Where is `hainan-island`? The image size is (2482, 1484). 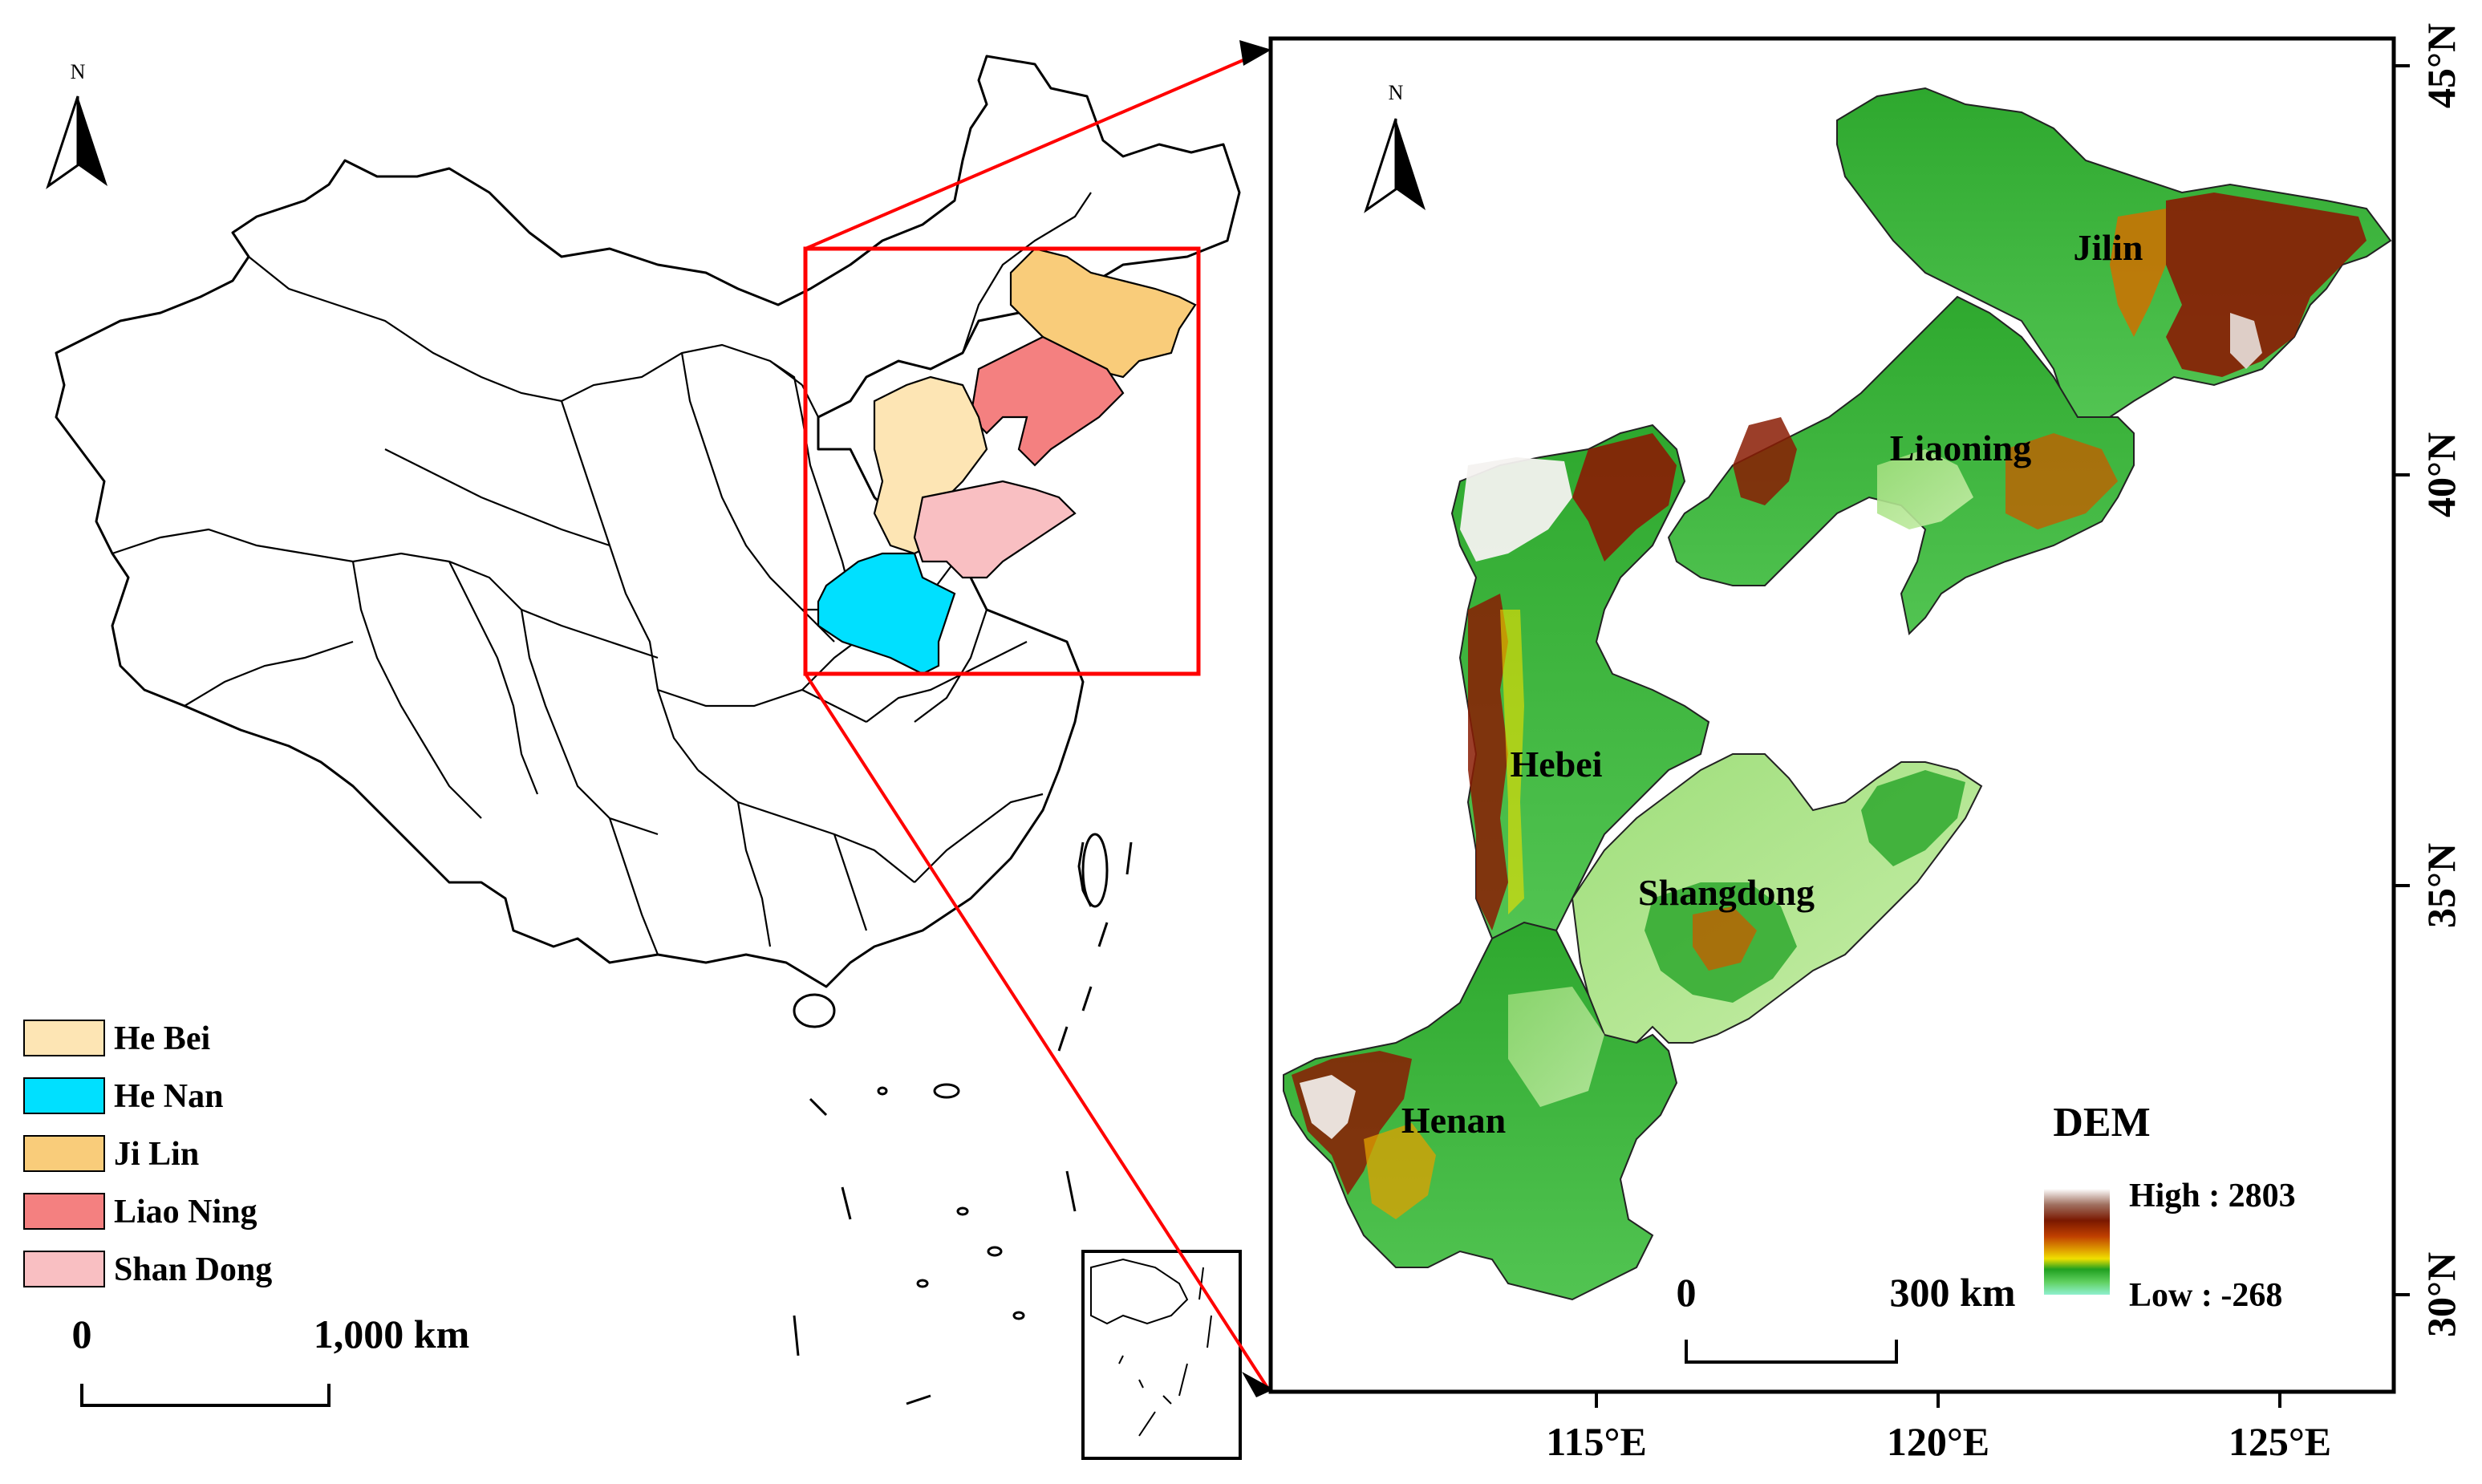
hainan-island is located at coordinates (815, 1011).